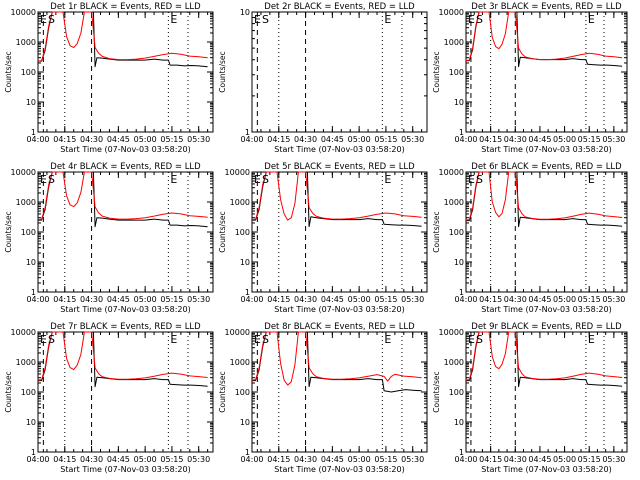 Image resolution: width=640 pixels, height=480 pixels. I want to click on chart-title: Det 3r BLACK = Events, RED = LLD, so click(546, 7).